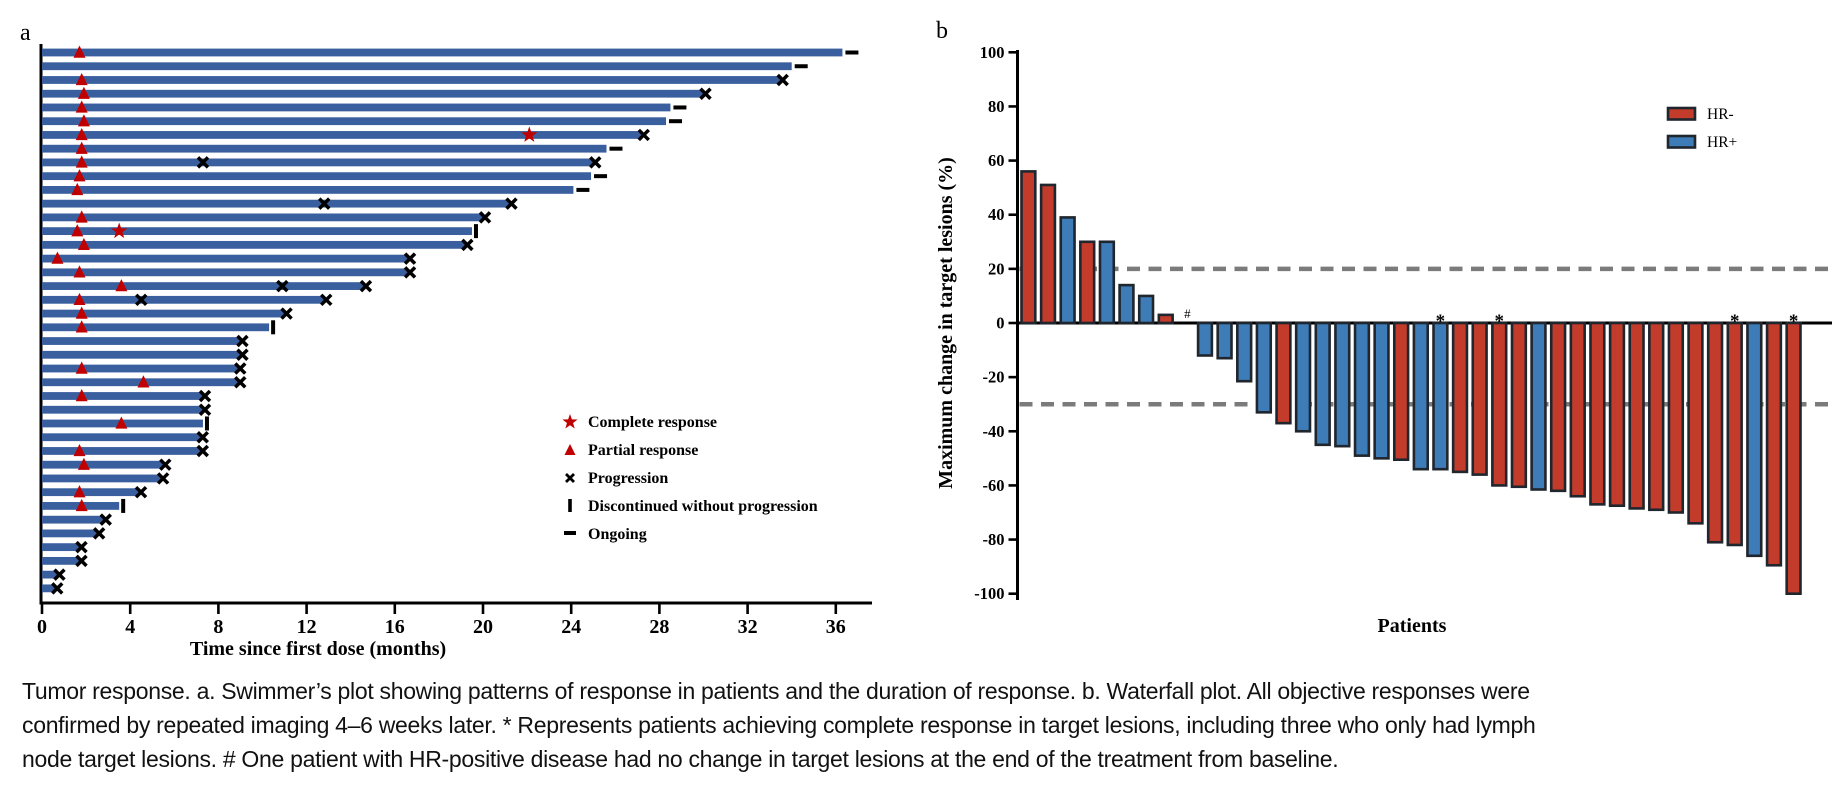 The width and height of the screenshot is (1835, 803). I want to click on x-tick-label: 36, so click(836, 627).